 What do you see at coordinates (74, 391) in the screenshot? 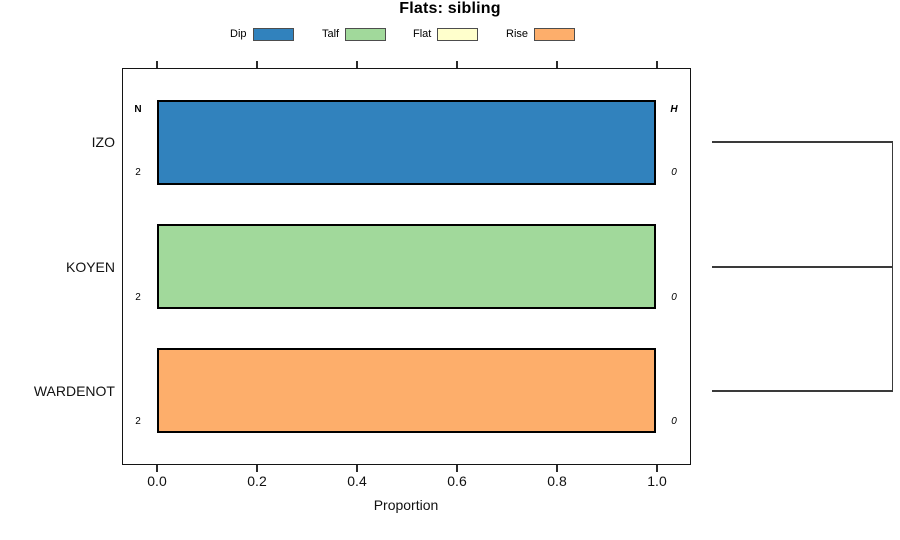
I see `y-axis-label-wardenot: WARDENOT` at bounding box center [74, 391].